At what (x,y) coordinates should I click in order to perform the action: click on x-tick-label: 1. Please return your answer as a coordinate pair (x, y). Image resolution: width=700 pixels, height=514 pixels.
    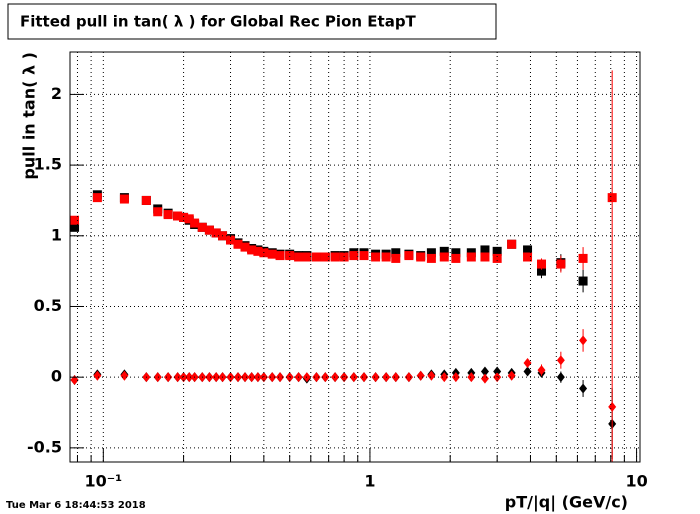
    Looking at the image, I should click on (369, 481).